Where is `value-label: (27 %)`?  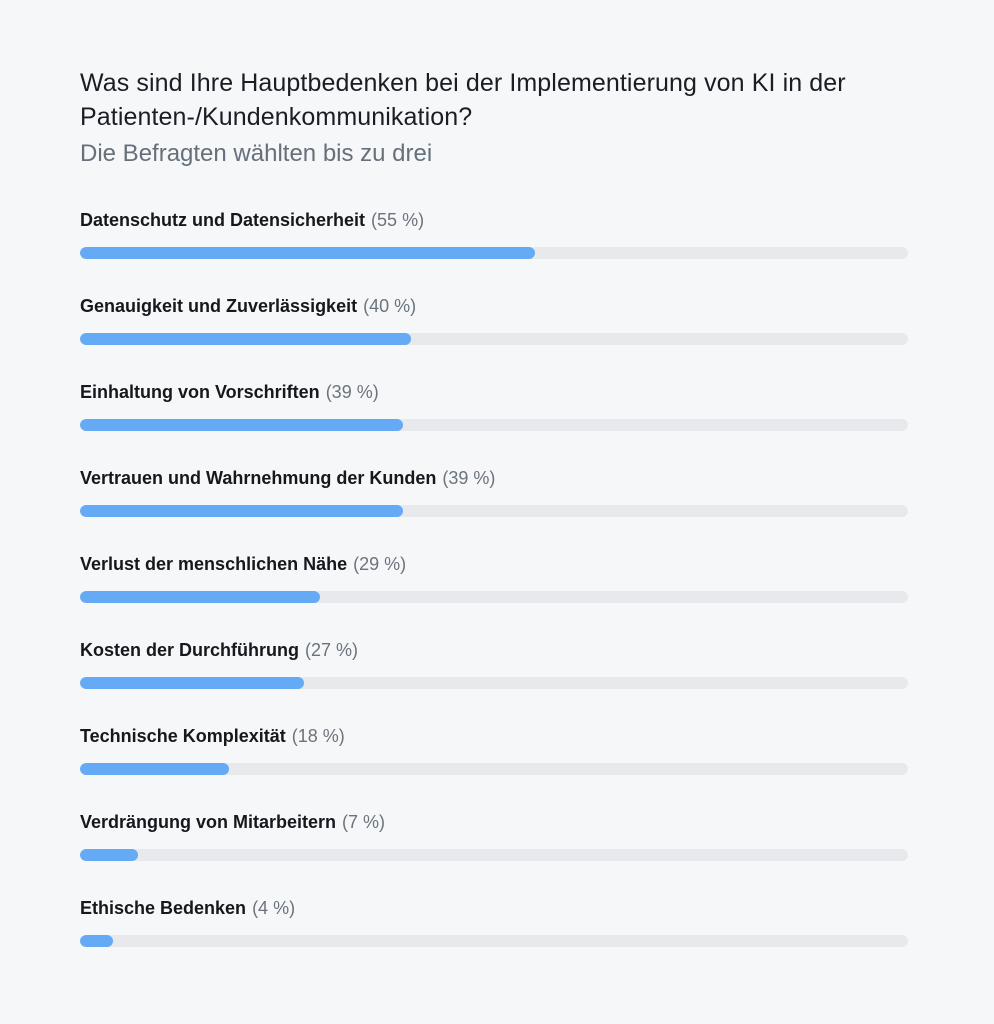
value-label: (27 %) is located at coordinates (332, 650).